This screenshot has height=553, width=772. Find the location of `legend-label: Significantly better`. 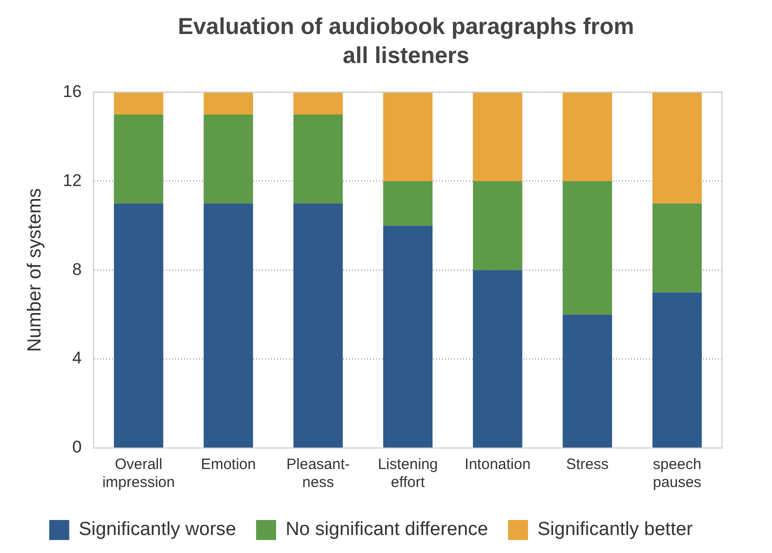

legend-label: Significantly better is located at coordinates (616, 529).